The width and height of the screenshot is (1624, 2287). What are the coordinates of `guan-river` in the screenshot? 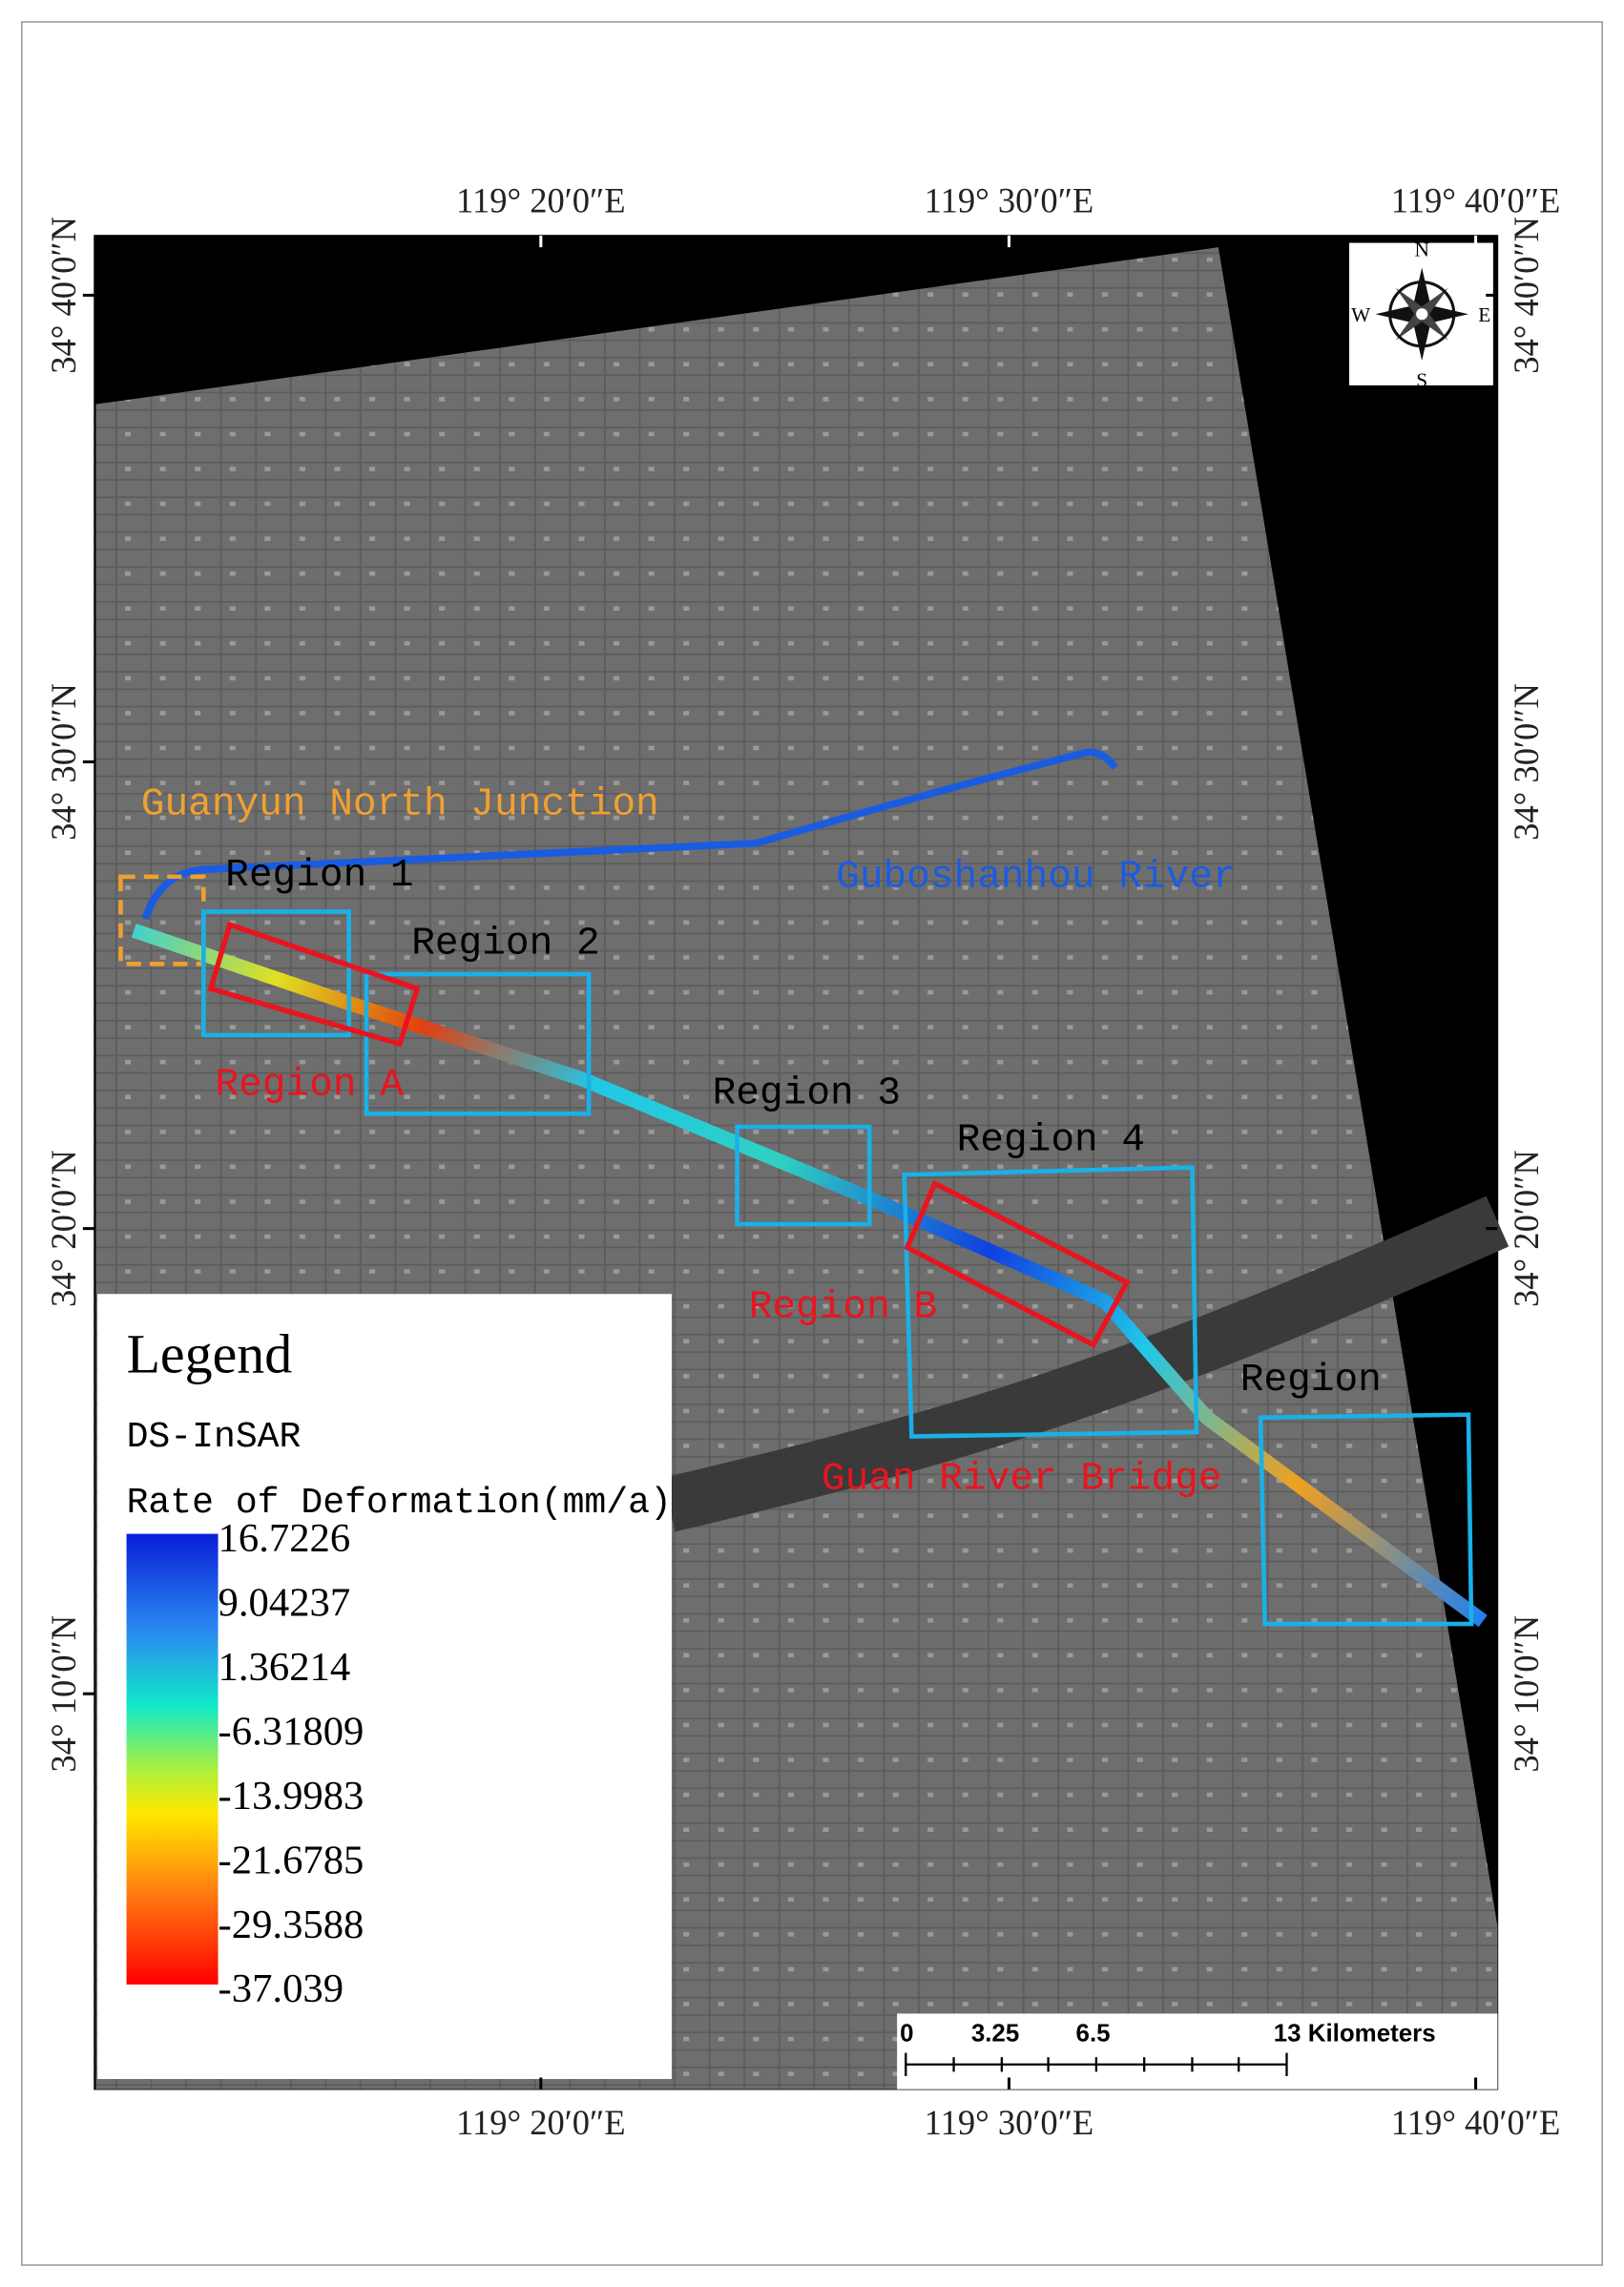 It's located at (1085, 1363).